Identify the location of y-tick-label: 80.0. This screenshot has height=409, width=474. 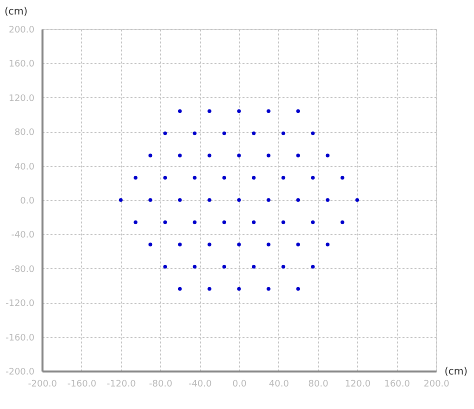
(24, 133).